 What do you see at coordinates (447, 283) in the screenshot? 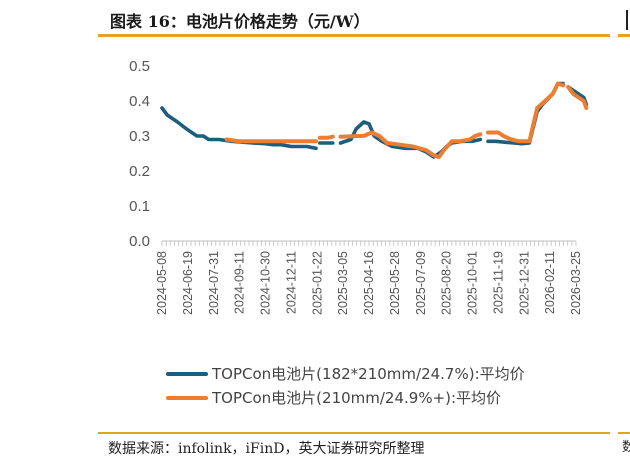
I see `x-tick-label: 2025-08-20` at bounding box center [447, 283].